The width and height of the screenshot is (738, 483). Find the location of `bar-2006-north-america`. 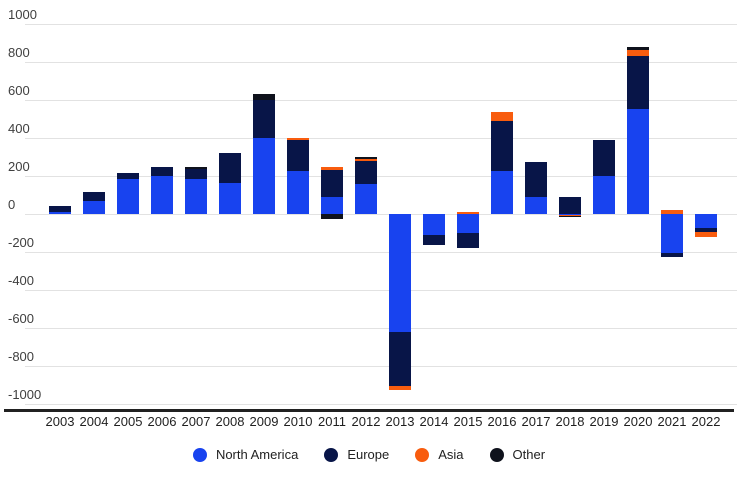

bar-2006-north-america is located at coordinates (162, 195).